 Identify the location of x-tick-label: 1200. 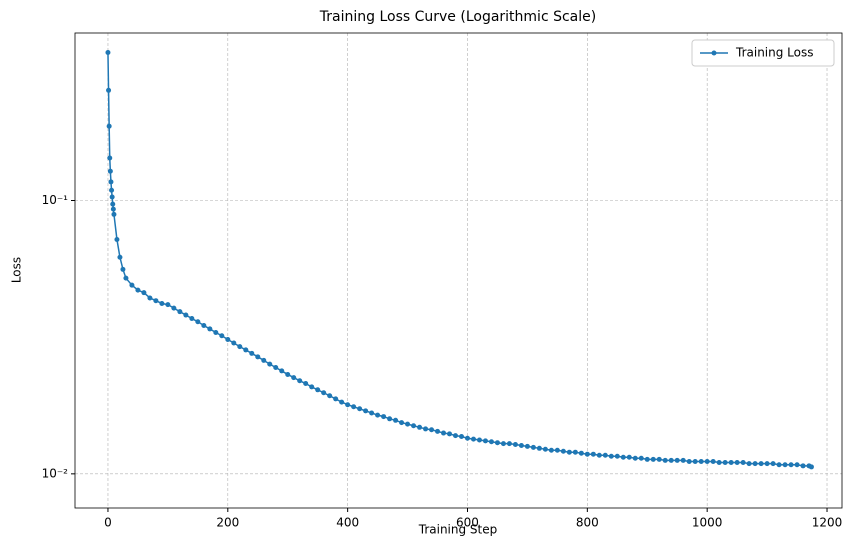
(827, 523).